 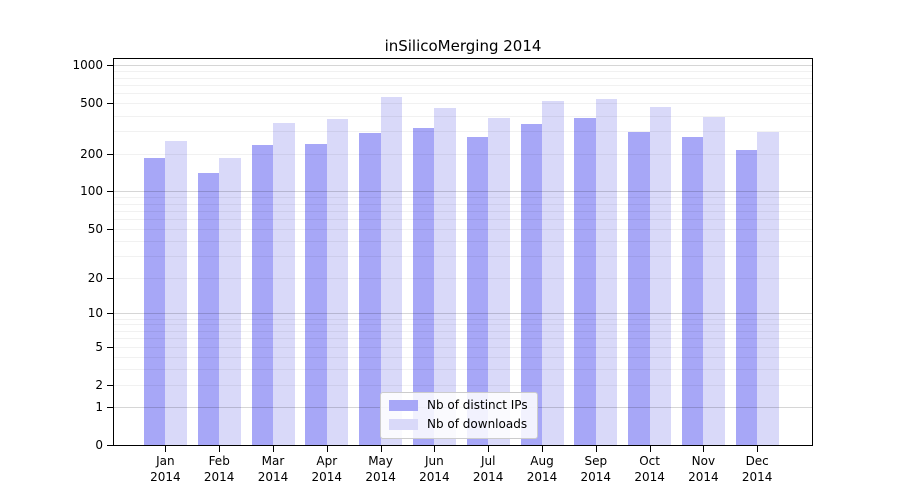 I want to click on bar-downloads-jun, so click(x=445, y=276).